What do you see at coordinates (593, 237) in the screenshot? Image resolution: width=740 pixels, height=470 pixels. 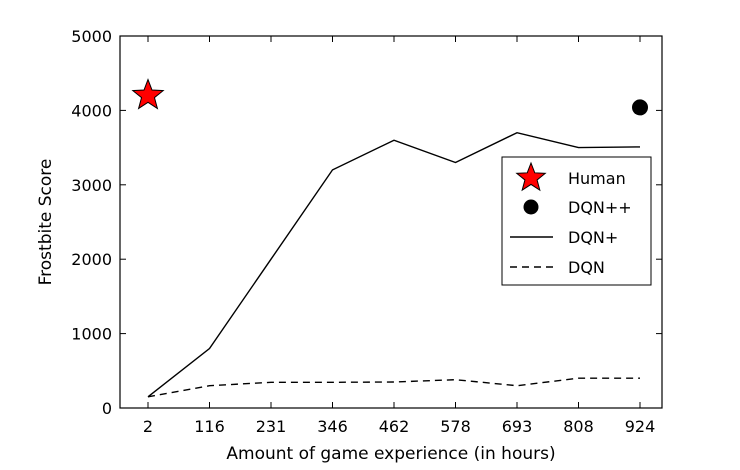 I see `legend-label-dqnplus: DQN+` at bounding box center [593, 237].